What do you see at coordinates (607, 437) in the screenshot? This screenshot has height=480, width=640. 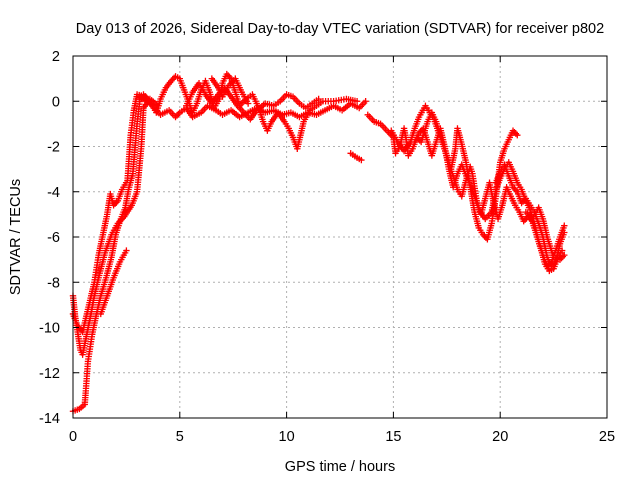 I see `x-tick-label: 25` at bounding box center [607, 437].